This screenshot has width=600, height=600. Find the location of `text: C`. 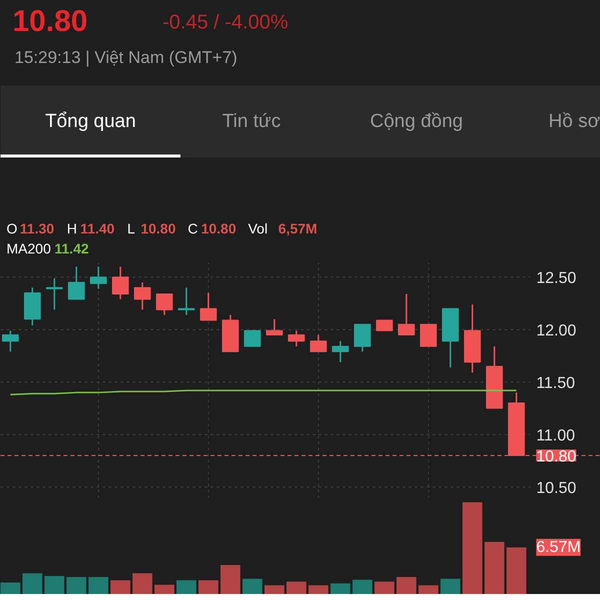

text: C is located at coordinates (193, 228).